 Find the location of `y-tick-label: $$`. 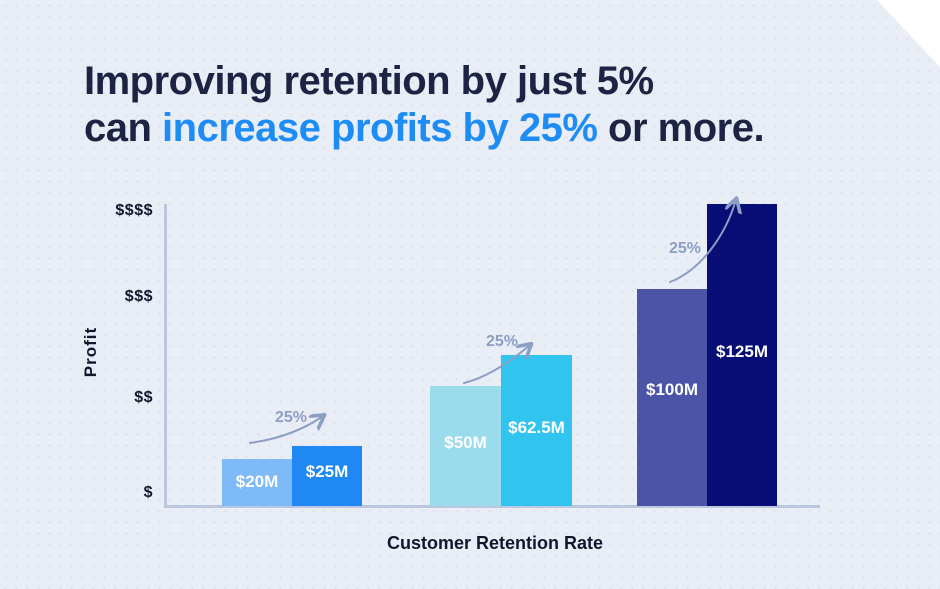

y-tick-label: $$ is located at coordinates (143, 397).